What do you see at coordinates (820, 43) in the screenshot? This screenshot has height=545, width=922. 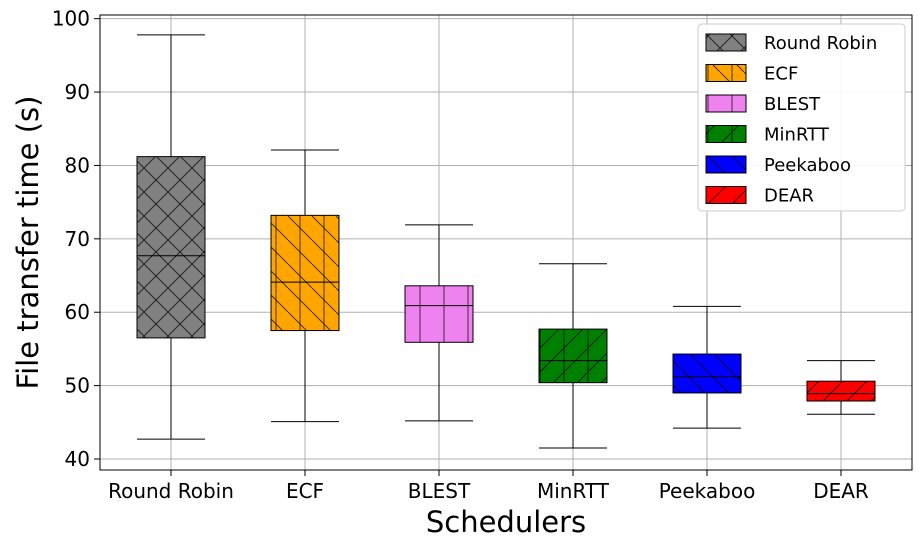 I see `legend-label: Round Robin` at bounding box center [820, 43].